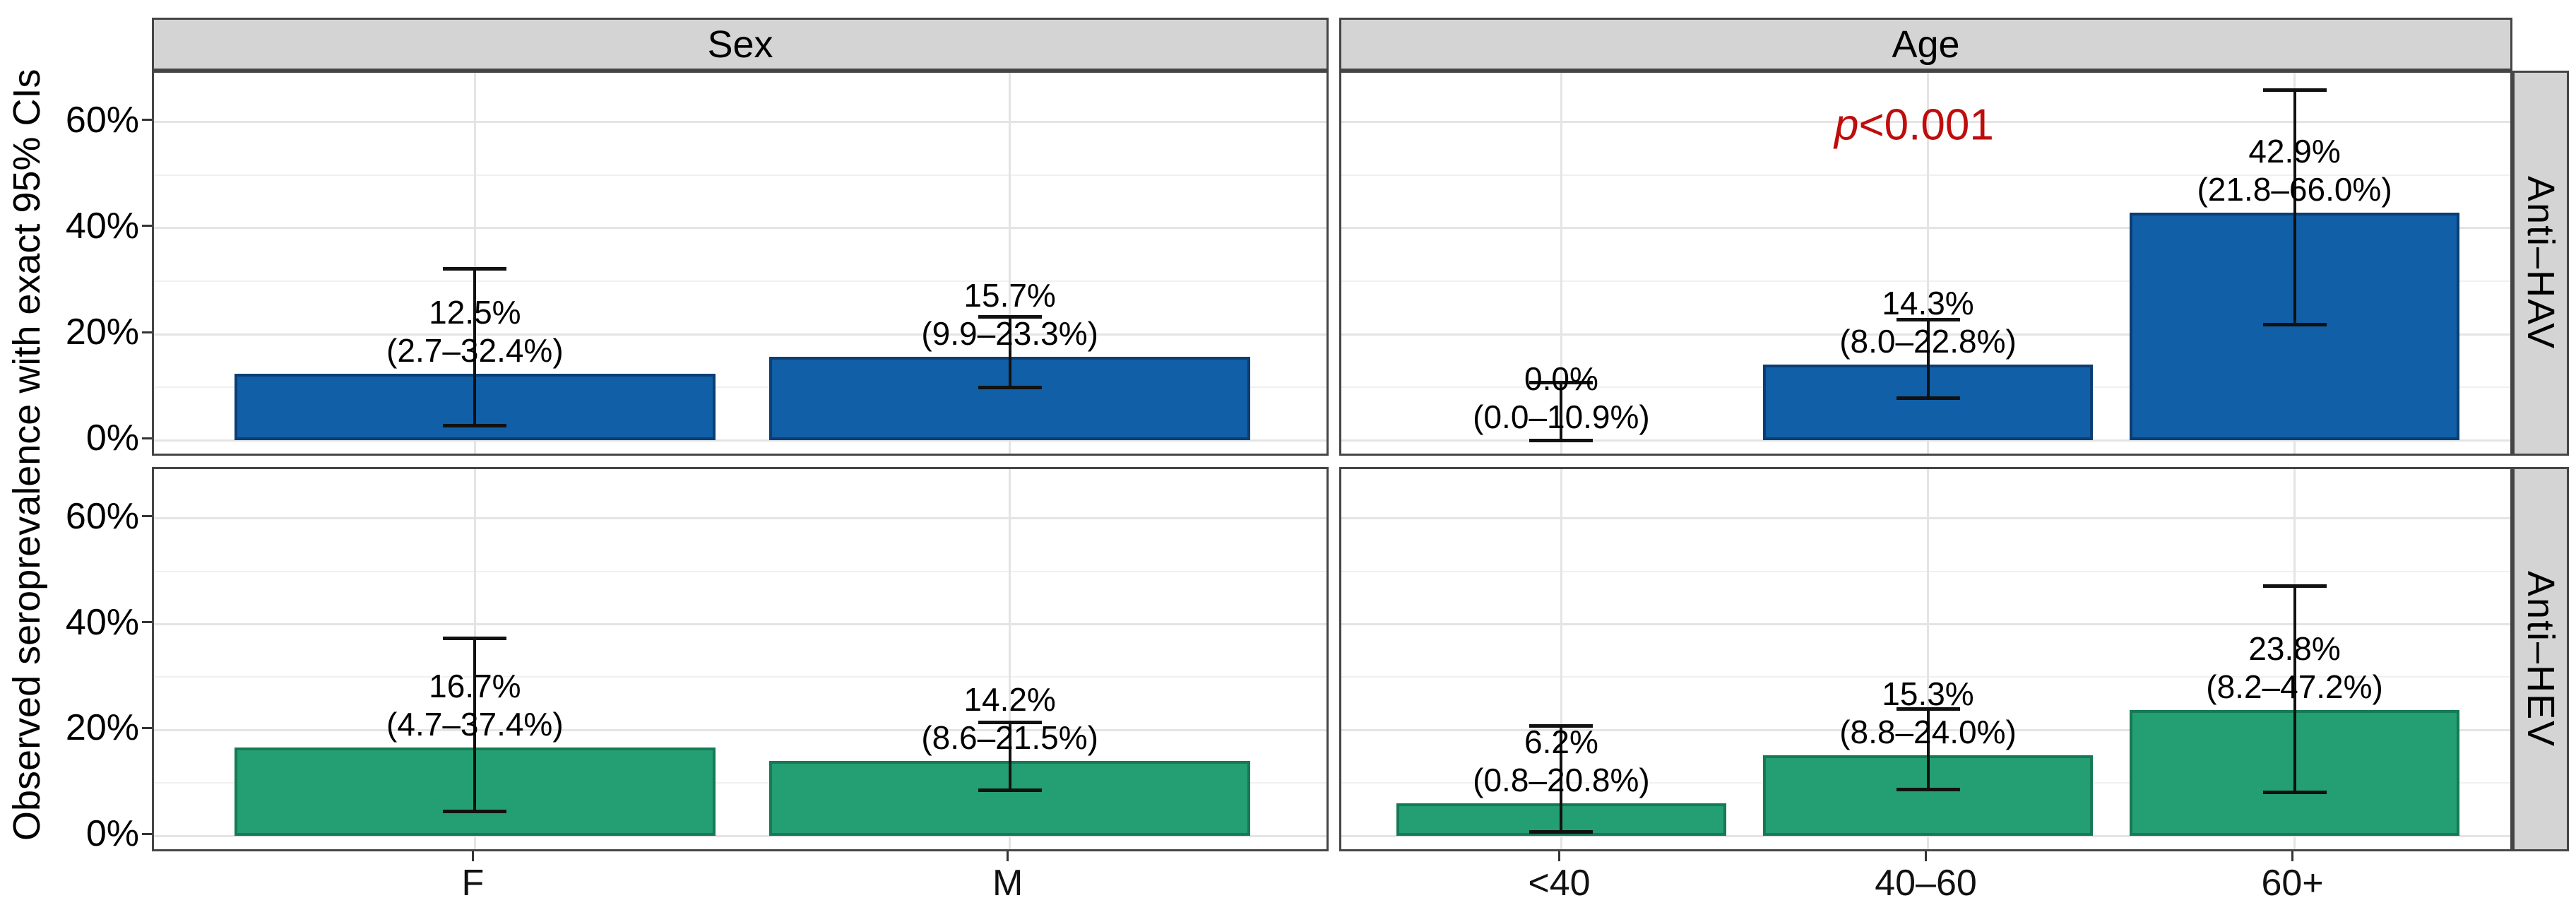 The width and height of the screenshot is (2576, 910). I want to click on bar-ci-text: (0.0–10.9%), so click(1561, 417).